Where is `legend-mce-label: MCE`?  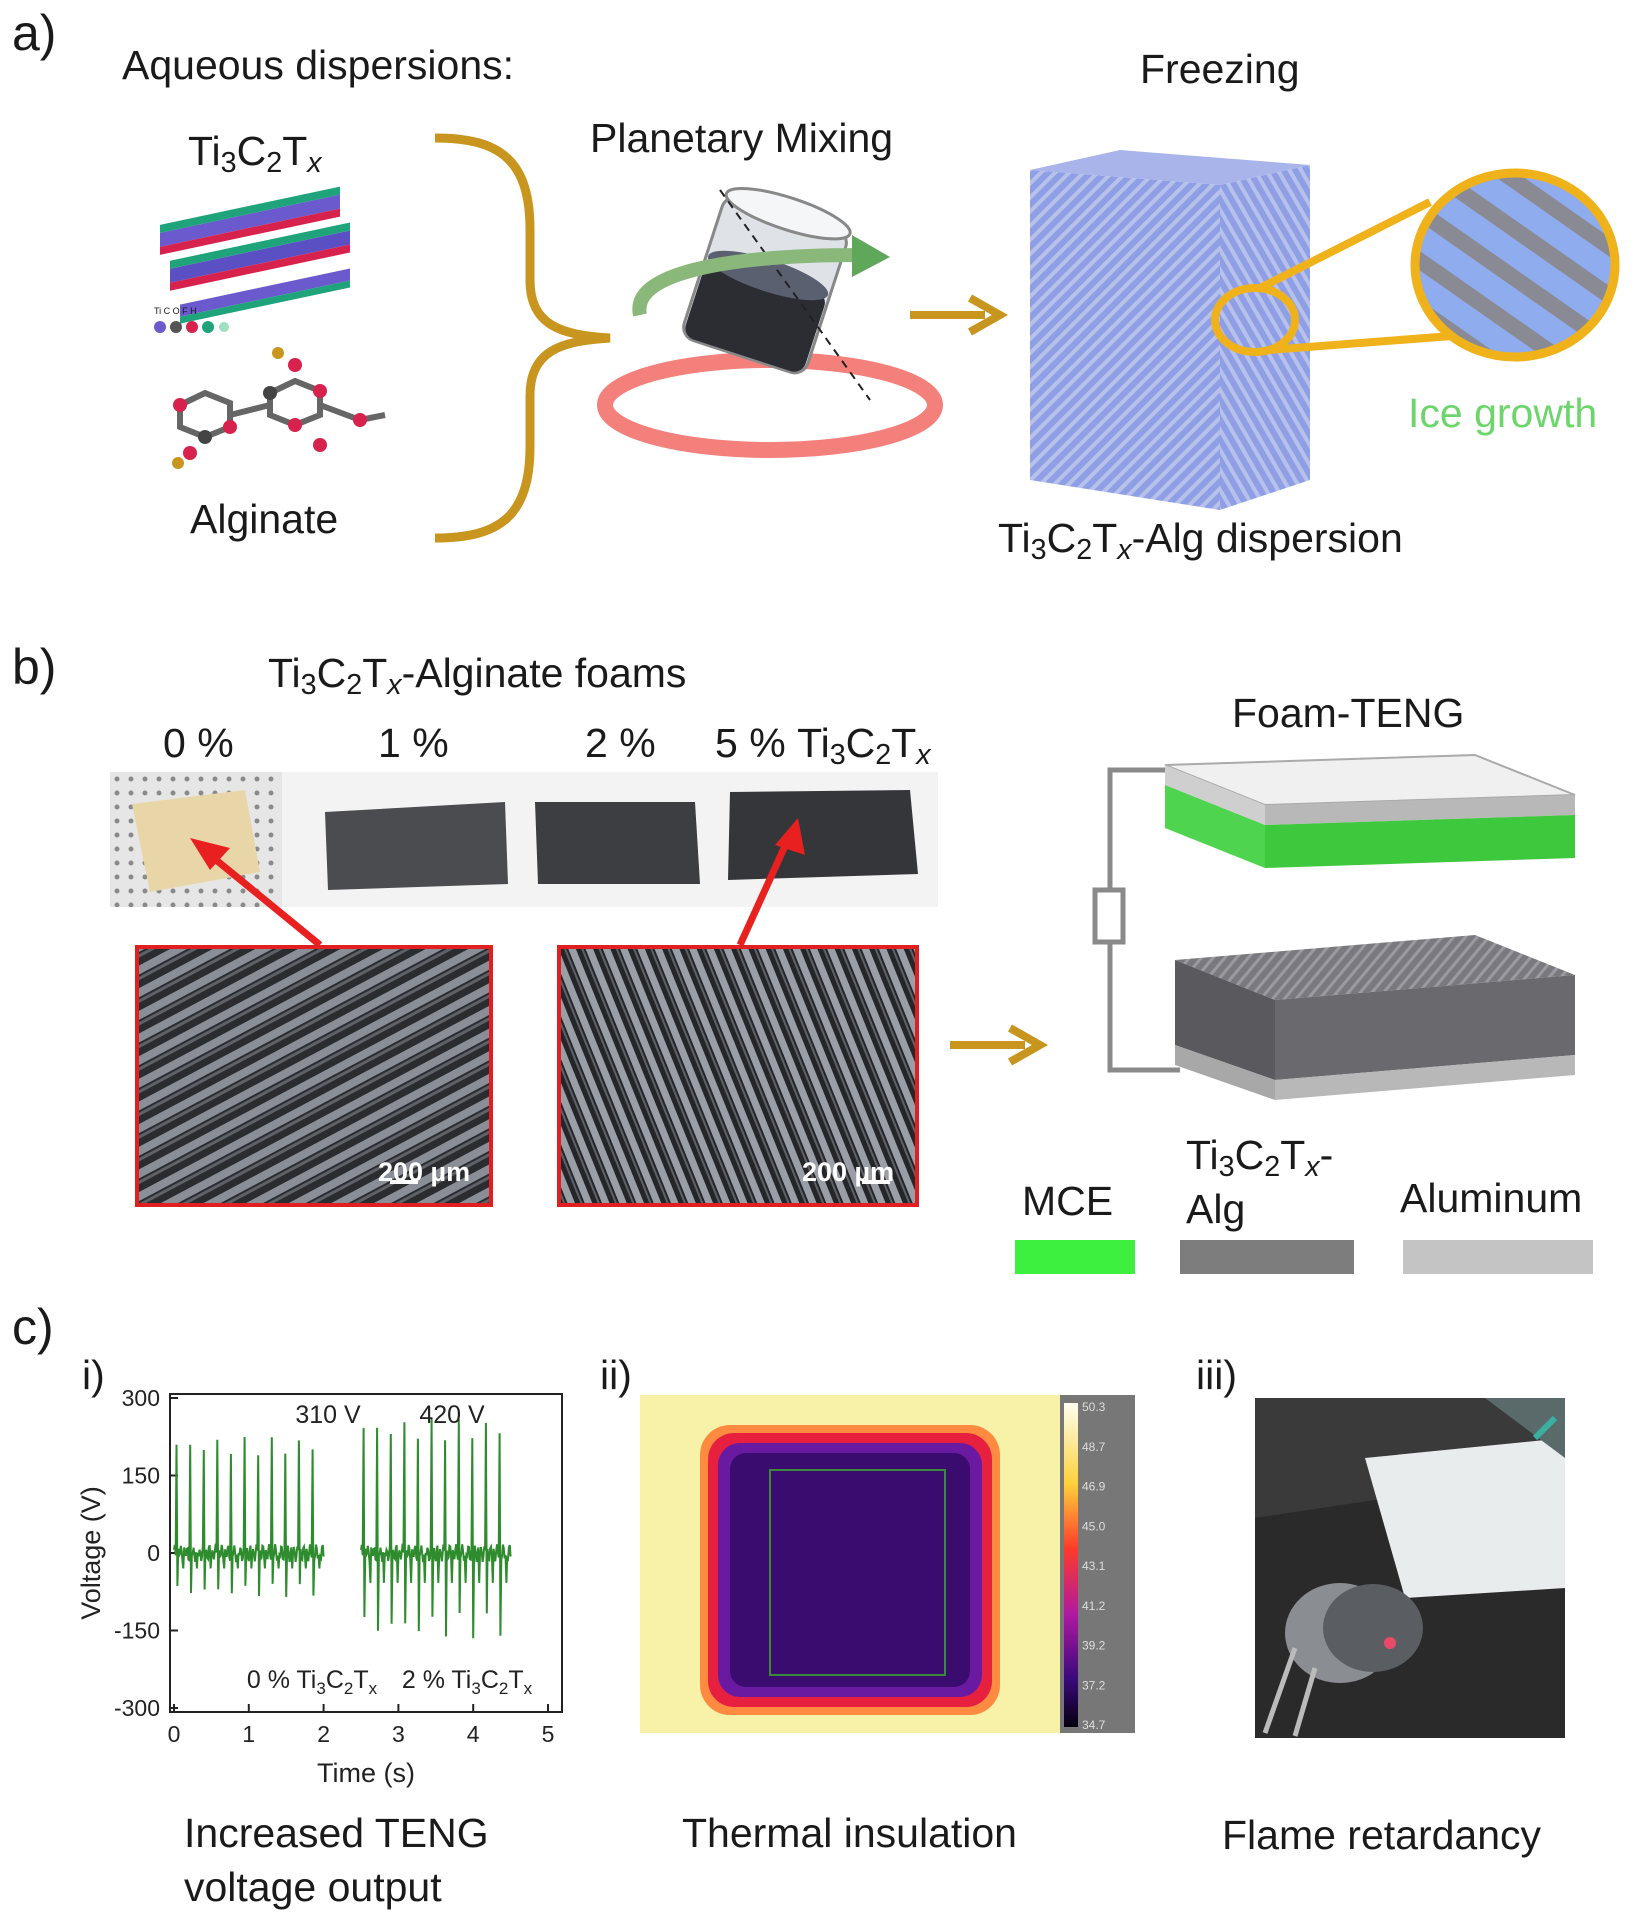
legend-mce-label: MCE is located at coordinates (1068, 1201).